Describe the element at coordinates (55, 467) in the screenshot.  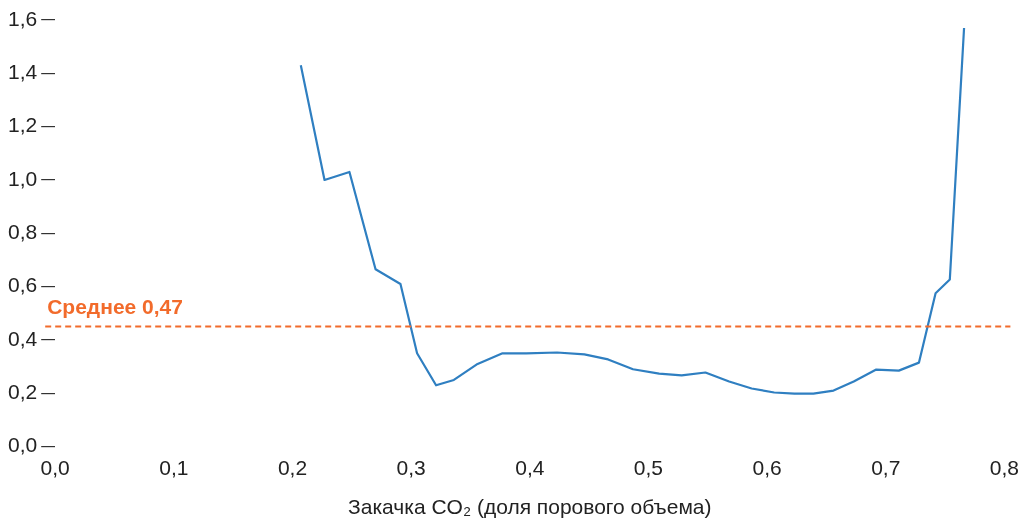
I see `x-tick-label: 0,0` at that location.